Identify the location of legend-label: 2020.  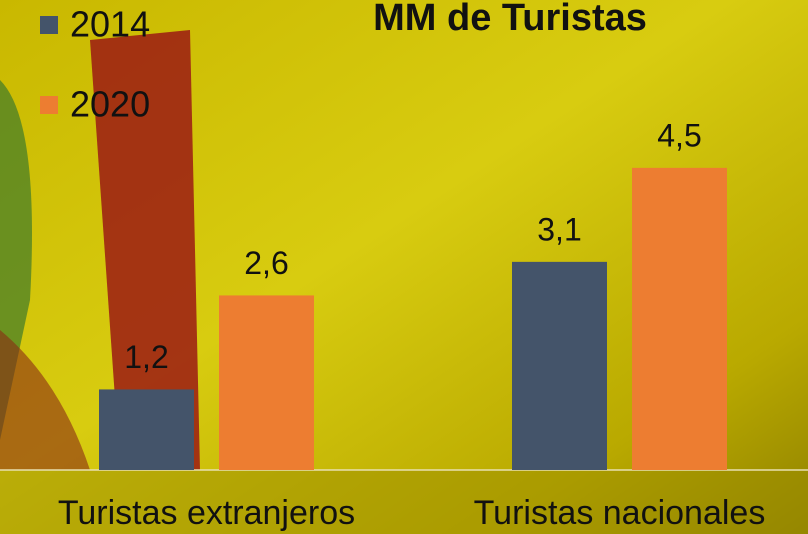
(110, 104).